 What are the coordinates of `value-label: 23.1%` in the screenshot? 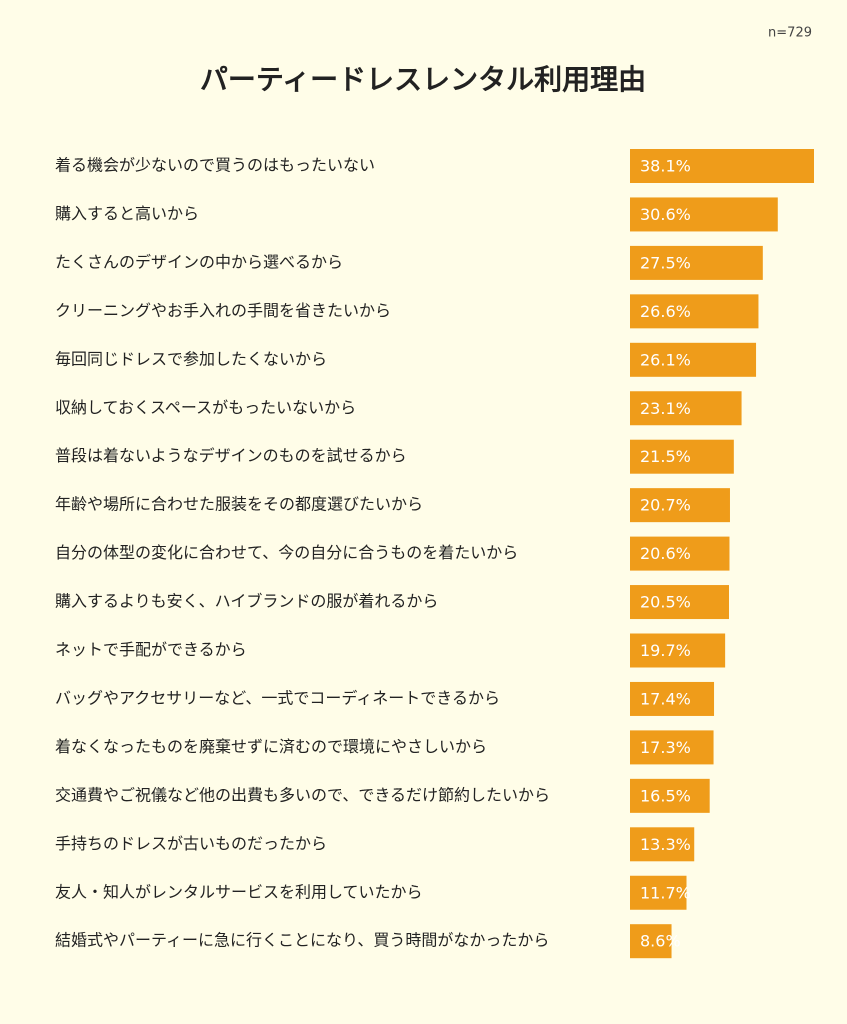 It's located at (665, 408).